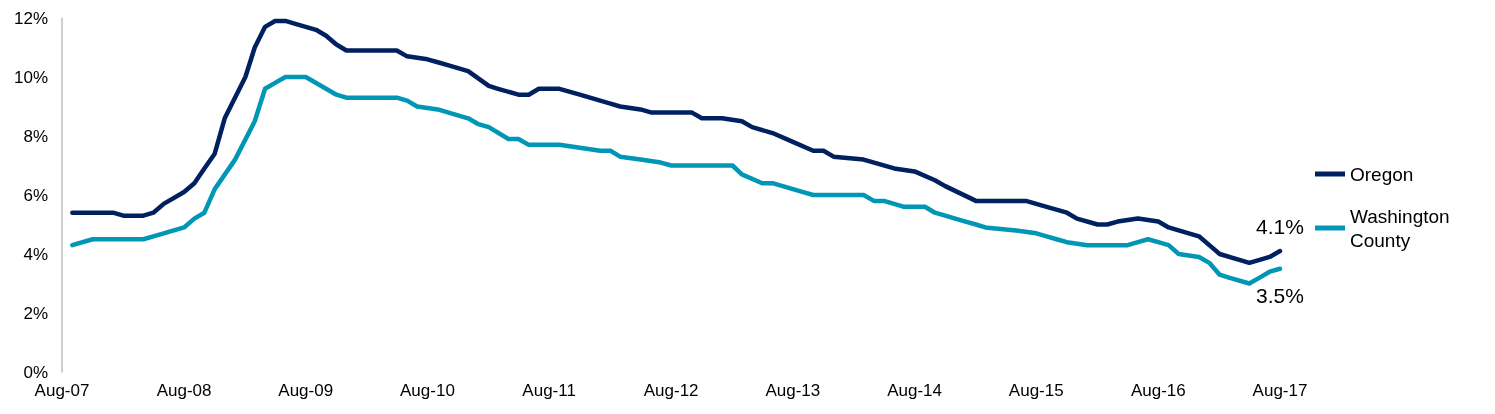 Image resolution: width=1495 pixels, height=414 pixels. I want to click on y-tick-label: 2%, so click(35, 313).